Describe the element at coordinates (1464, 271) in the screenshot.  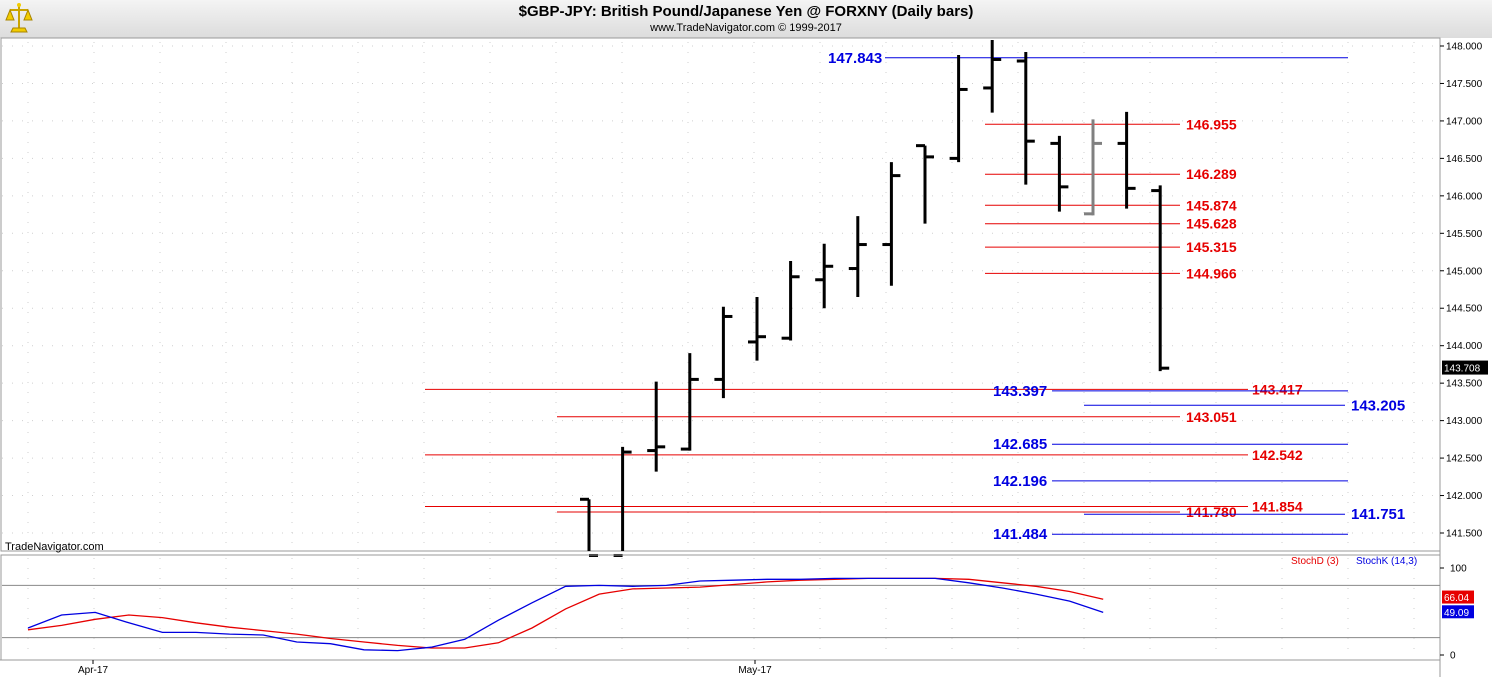
I see `price-tick-label: 145.000` at that location.